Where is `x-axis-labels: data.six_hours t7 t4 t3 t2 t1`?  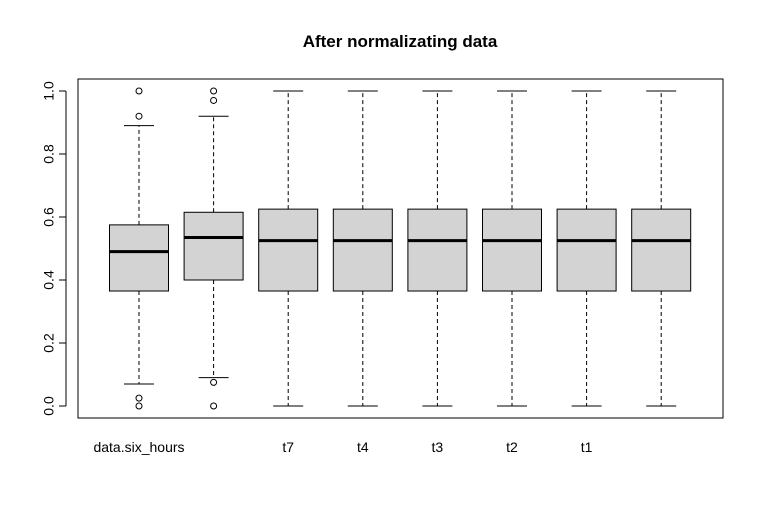
x-axis-labels: data.six_hours t7 t4 t3 t2 t1 is located at coordinates (342, 447).